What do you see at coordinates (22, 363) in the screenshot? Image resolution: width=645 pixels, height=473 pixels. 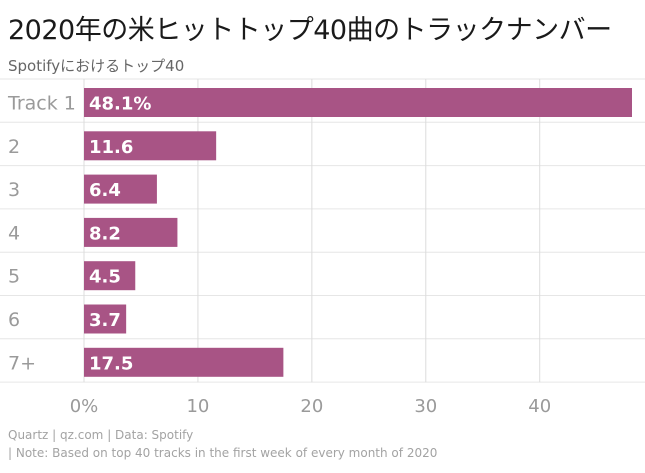 I see `category-label: 7+` at bounding box center [22, 363].